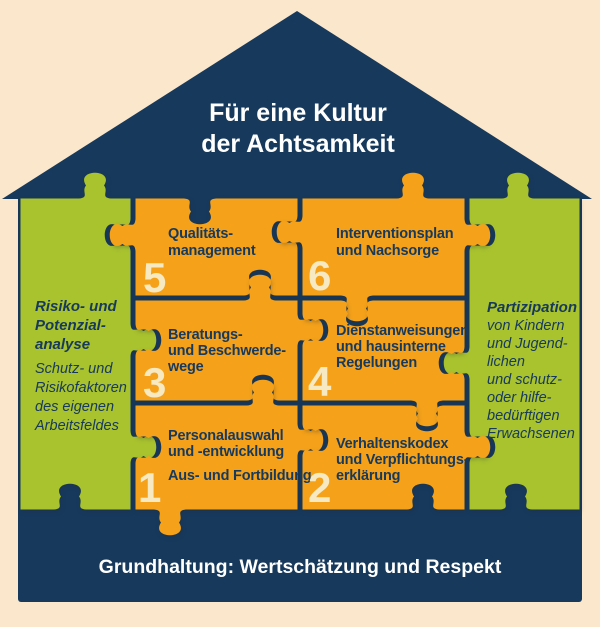 The height and width of the screenshot is (627, 600). Describe the element at coordinates (154, 277) in the screenshot. I see `piece-5-number: 5` at that location.